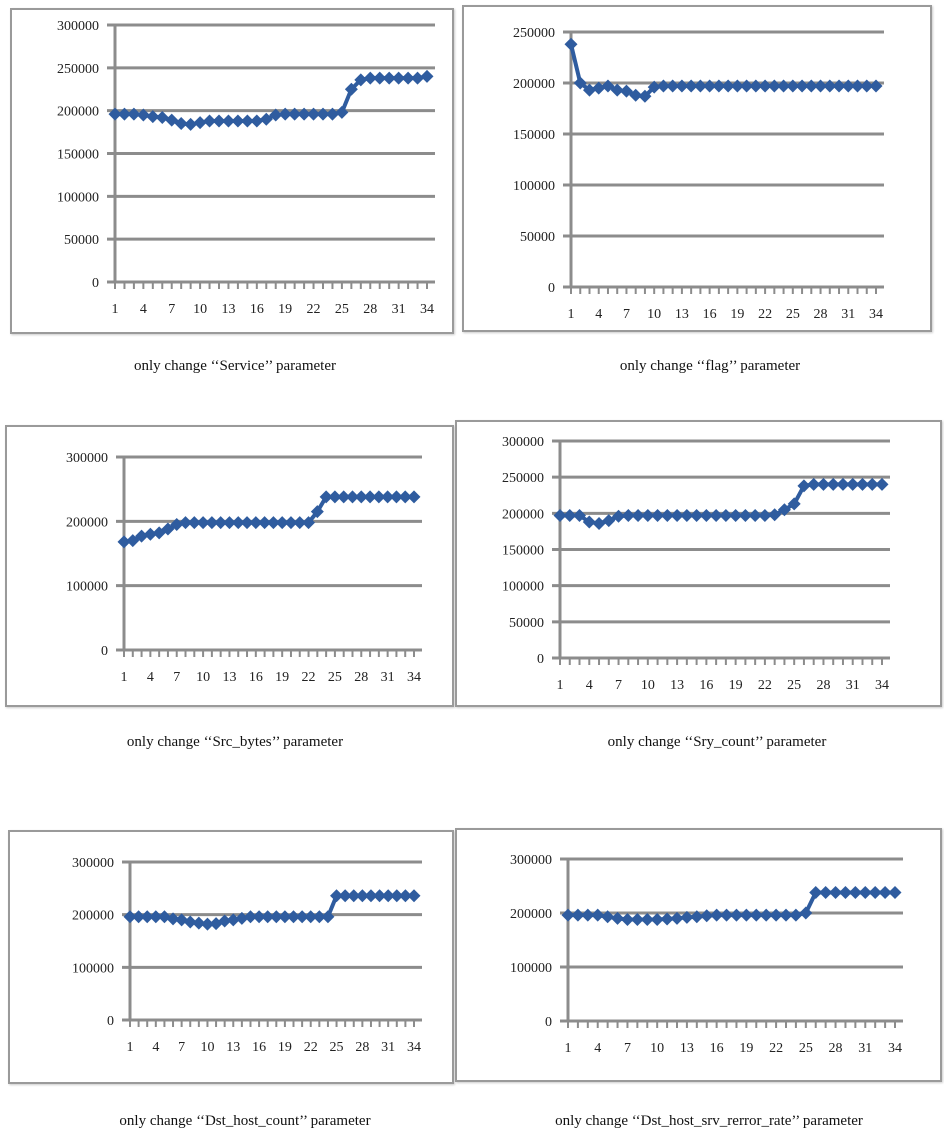 This screenshot has width=944, height=1138. Describe the element at coordinates (143, 309) in the screenshot. I see `x-tick-label: 4` at that location.